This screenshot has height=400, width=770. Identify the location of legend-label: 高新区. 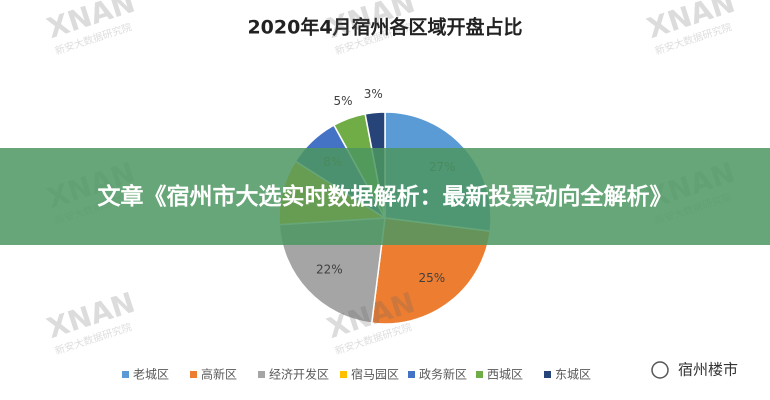
(219, 374).